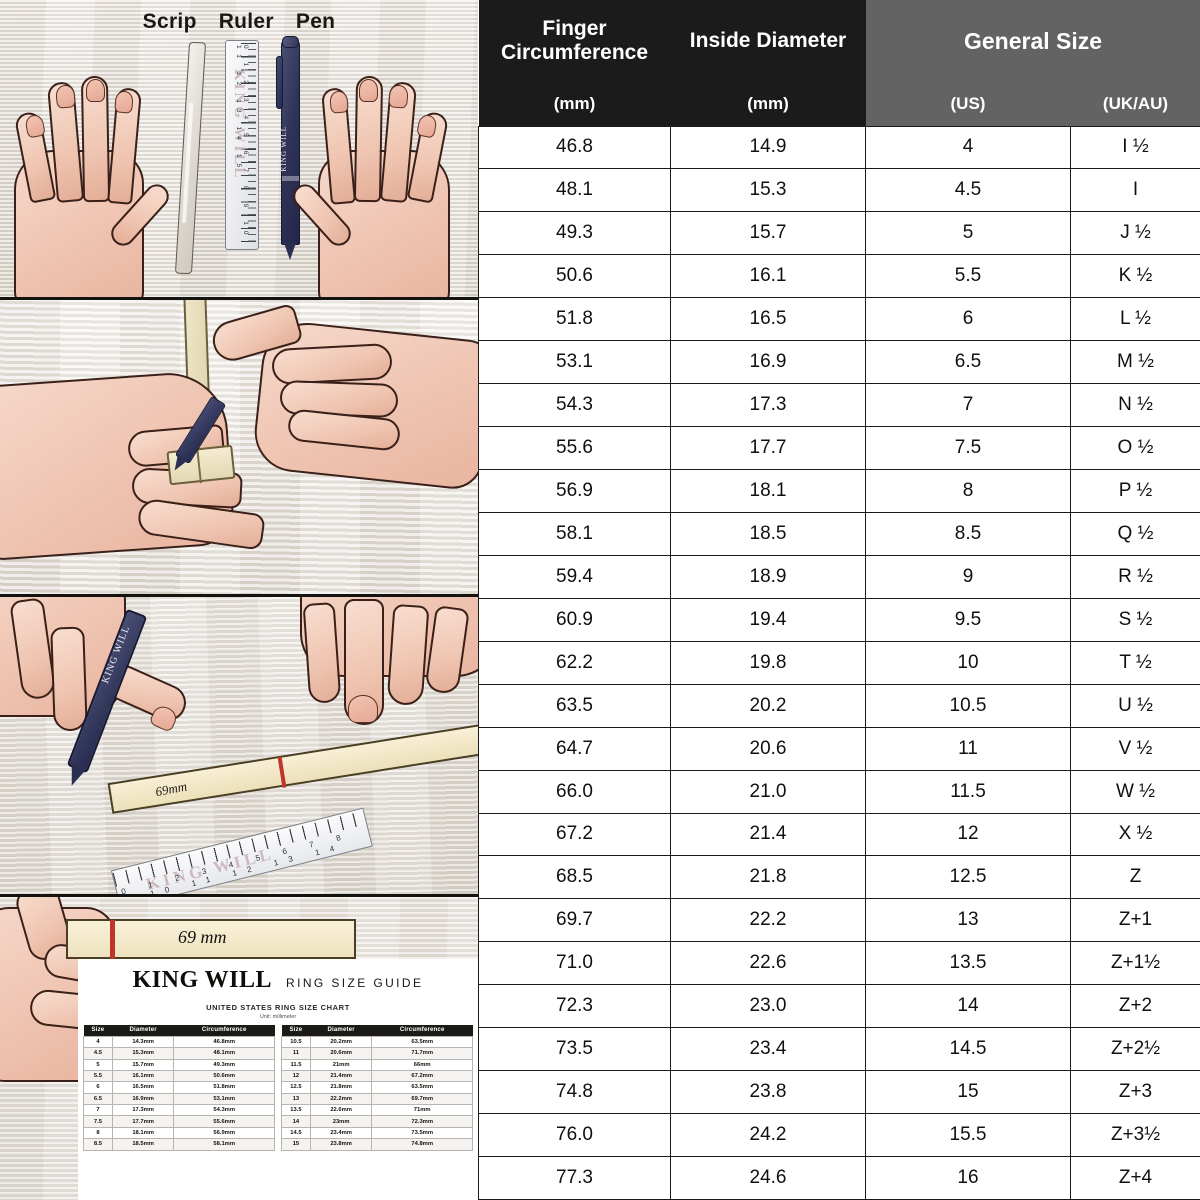 The width and height of the screenshot is (1200, 1200). What do you see at coordinates (315, 21) in the screenshot?
I see `label-pen: Pen` at bounding box center [315, 21].